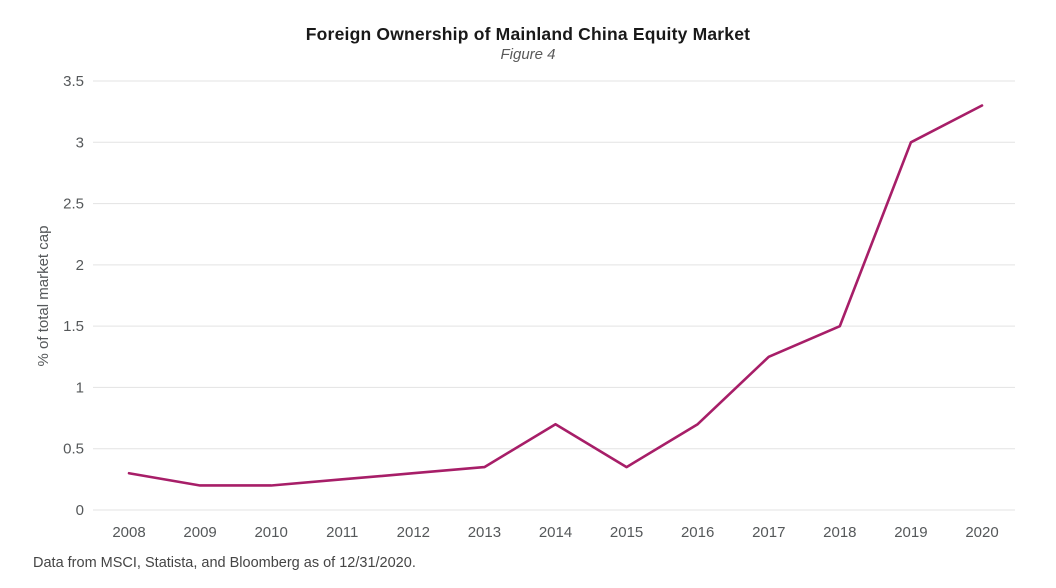  What do you see at coordinates (981, 532) in the screenshot?
I see `x-tick-label: 2020` at bounding box center [981, 532].